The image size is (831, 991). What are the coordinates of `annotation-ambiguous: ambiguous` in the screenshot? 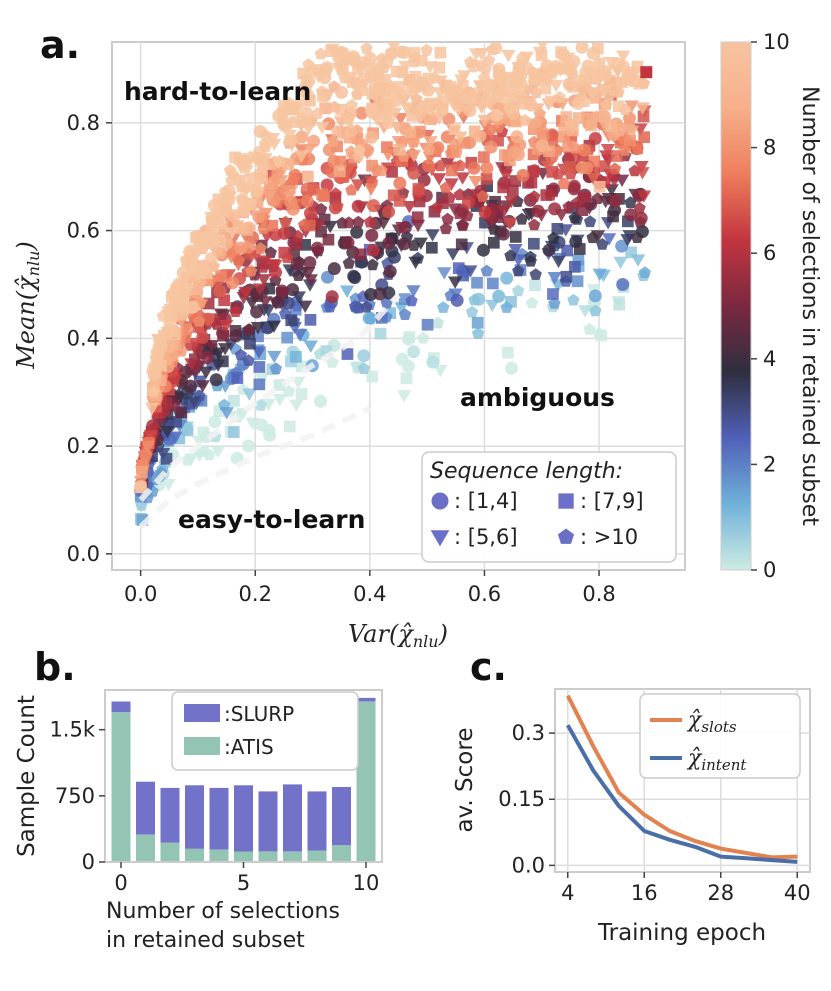 It's located at (537, 397).